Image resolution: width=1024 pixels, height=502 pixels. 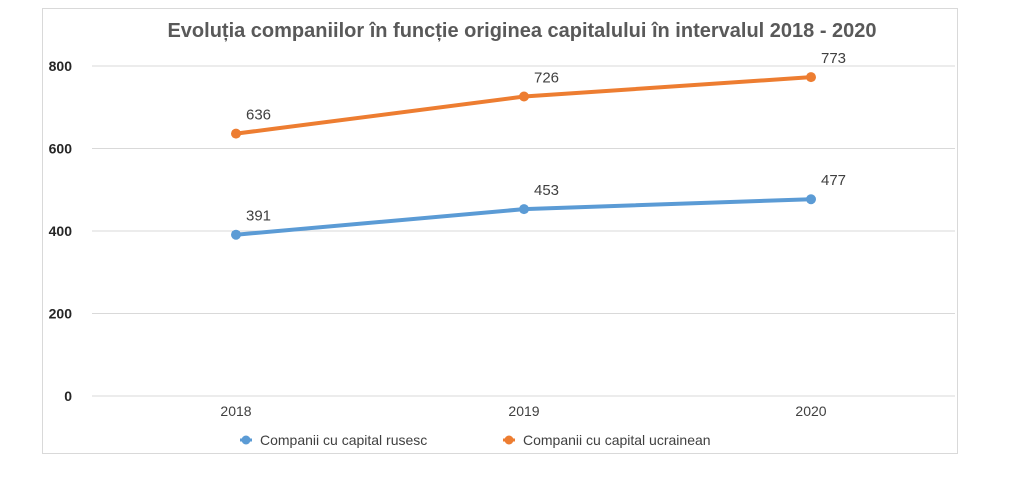 I want to click on y-tick-label: 0, so click(x=68, y=396).